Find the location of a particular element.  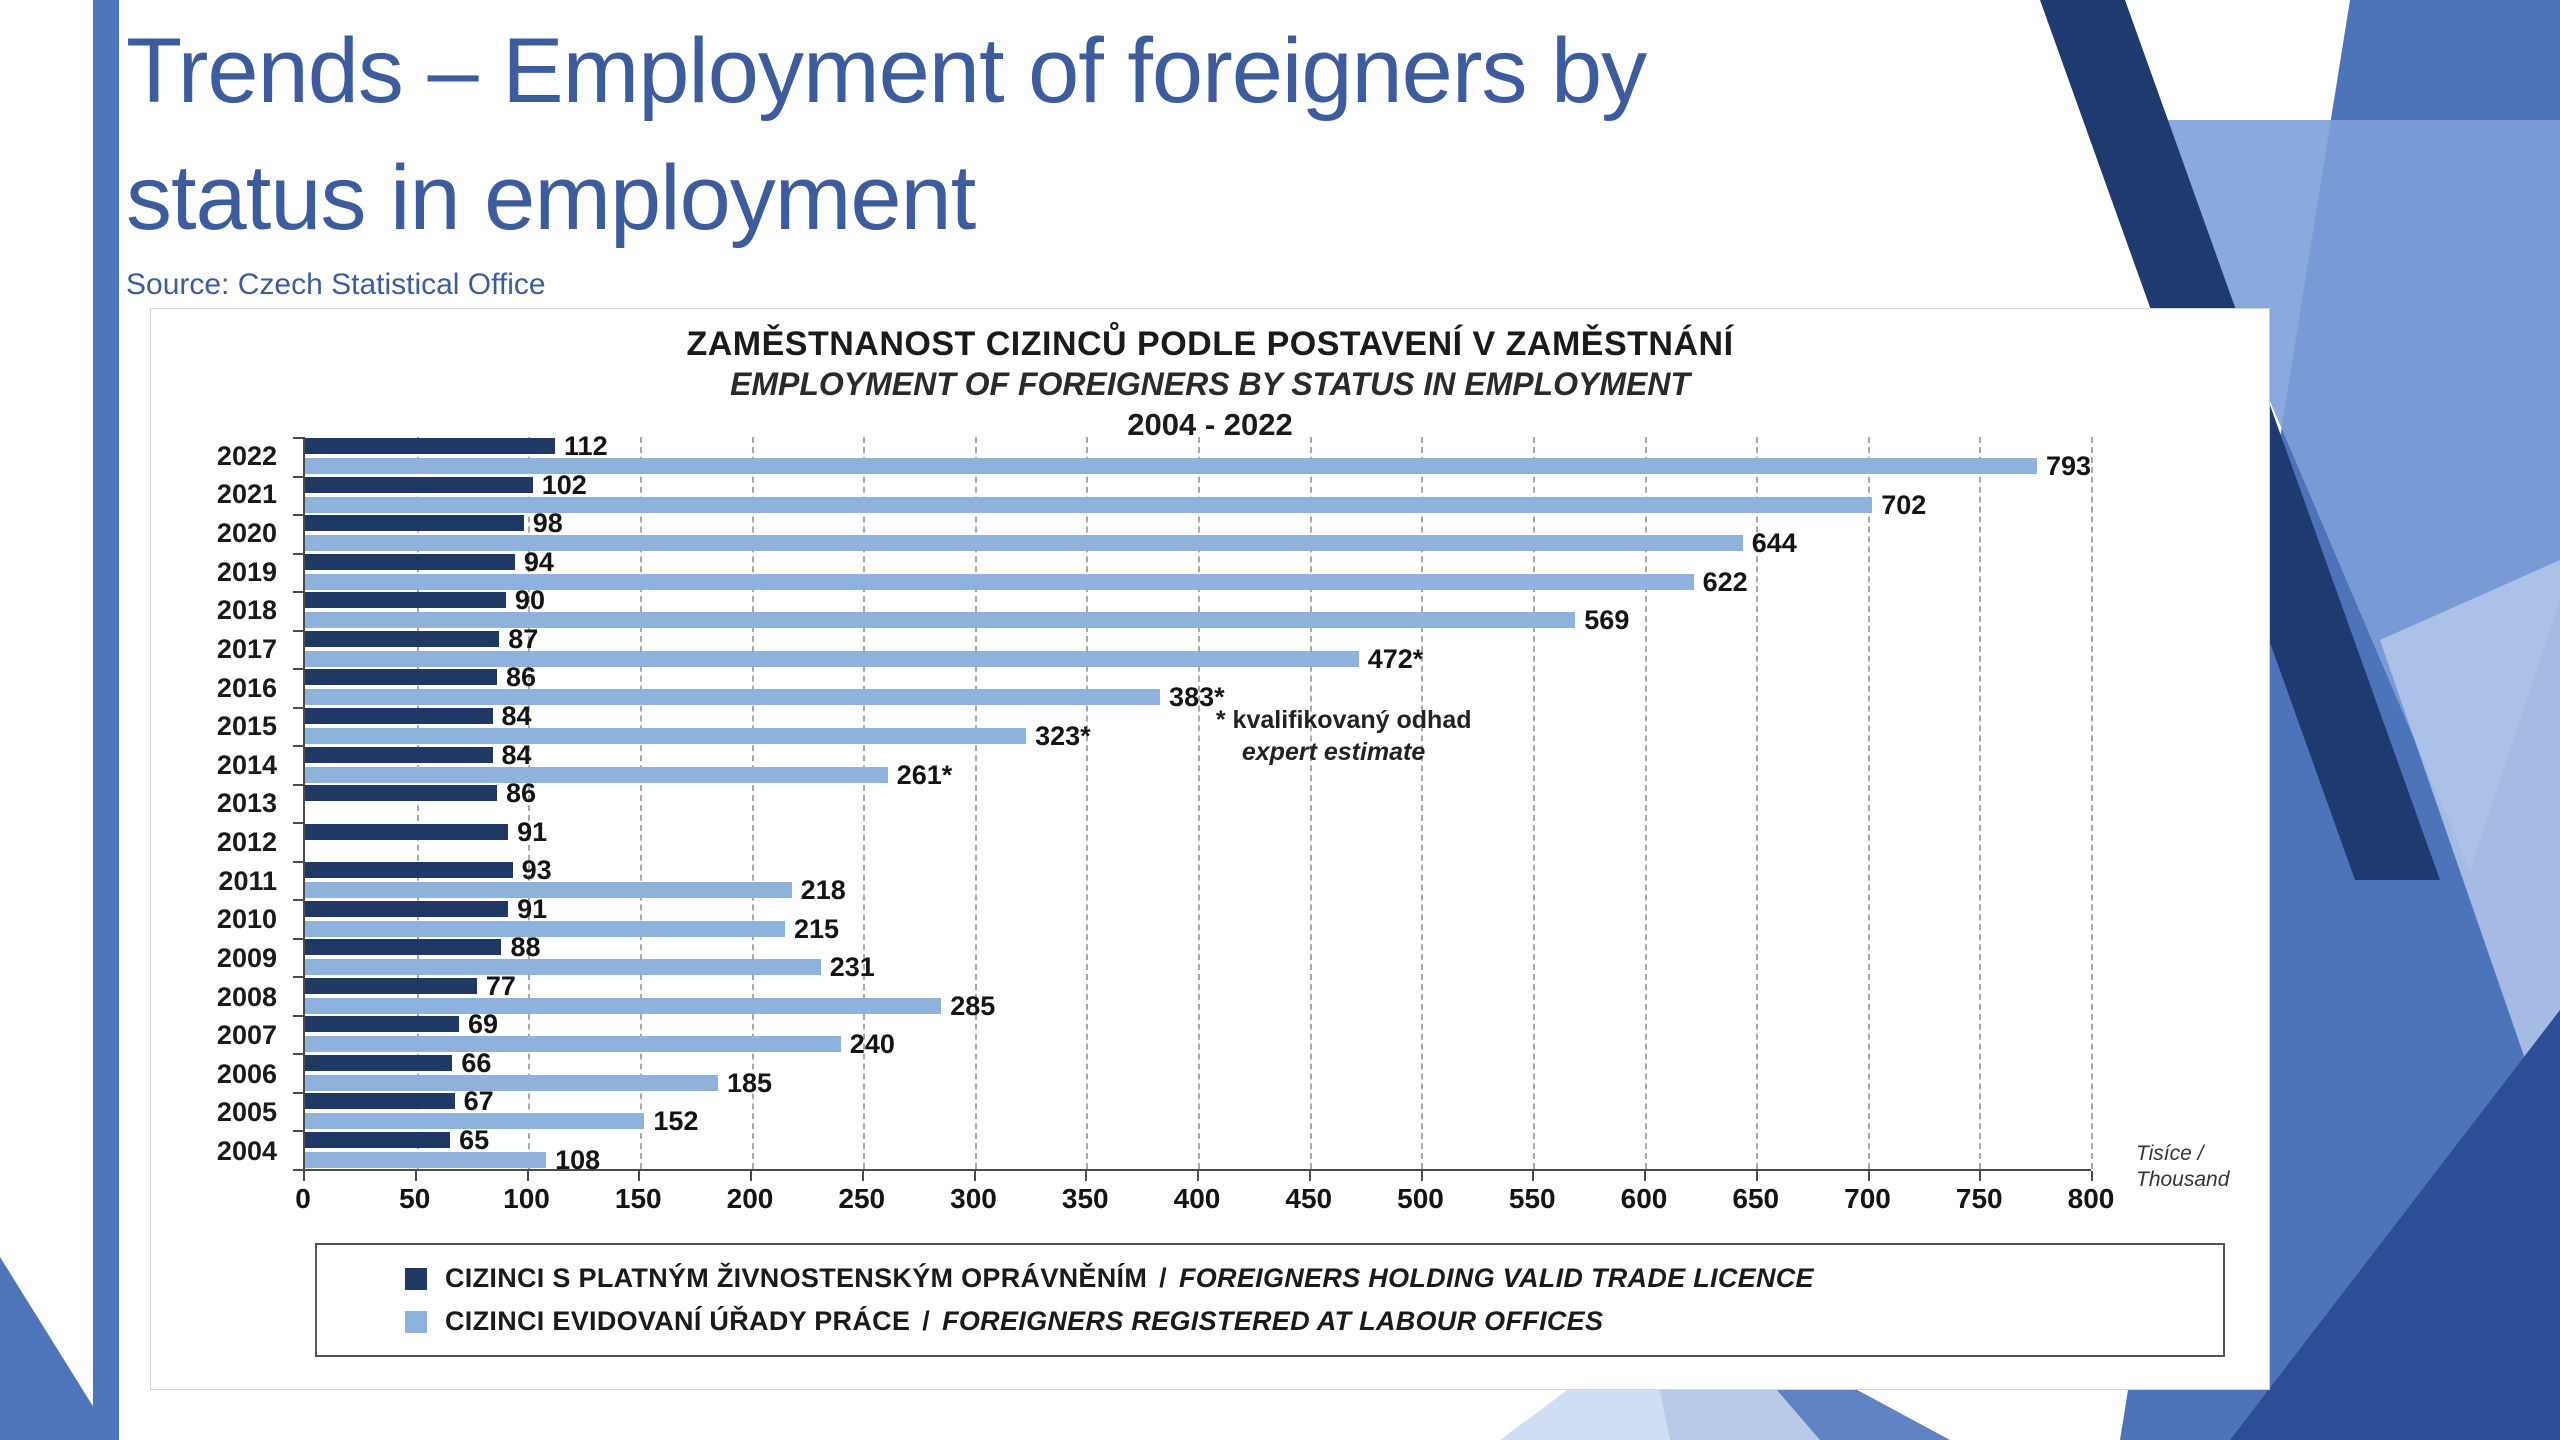

year-row: 94 622 is located at coordinates (1198, 570).